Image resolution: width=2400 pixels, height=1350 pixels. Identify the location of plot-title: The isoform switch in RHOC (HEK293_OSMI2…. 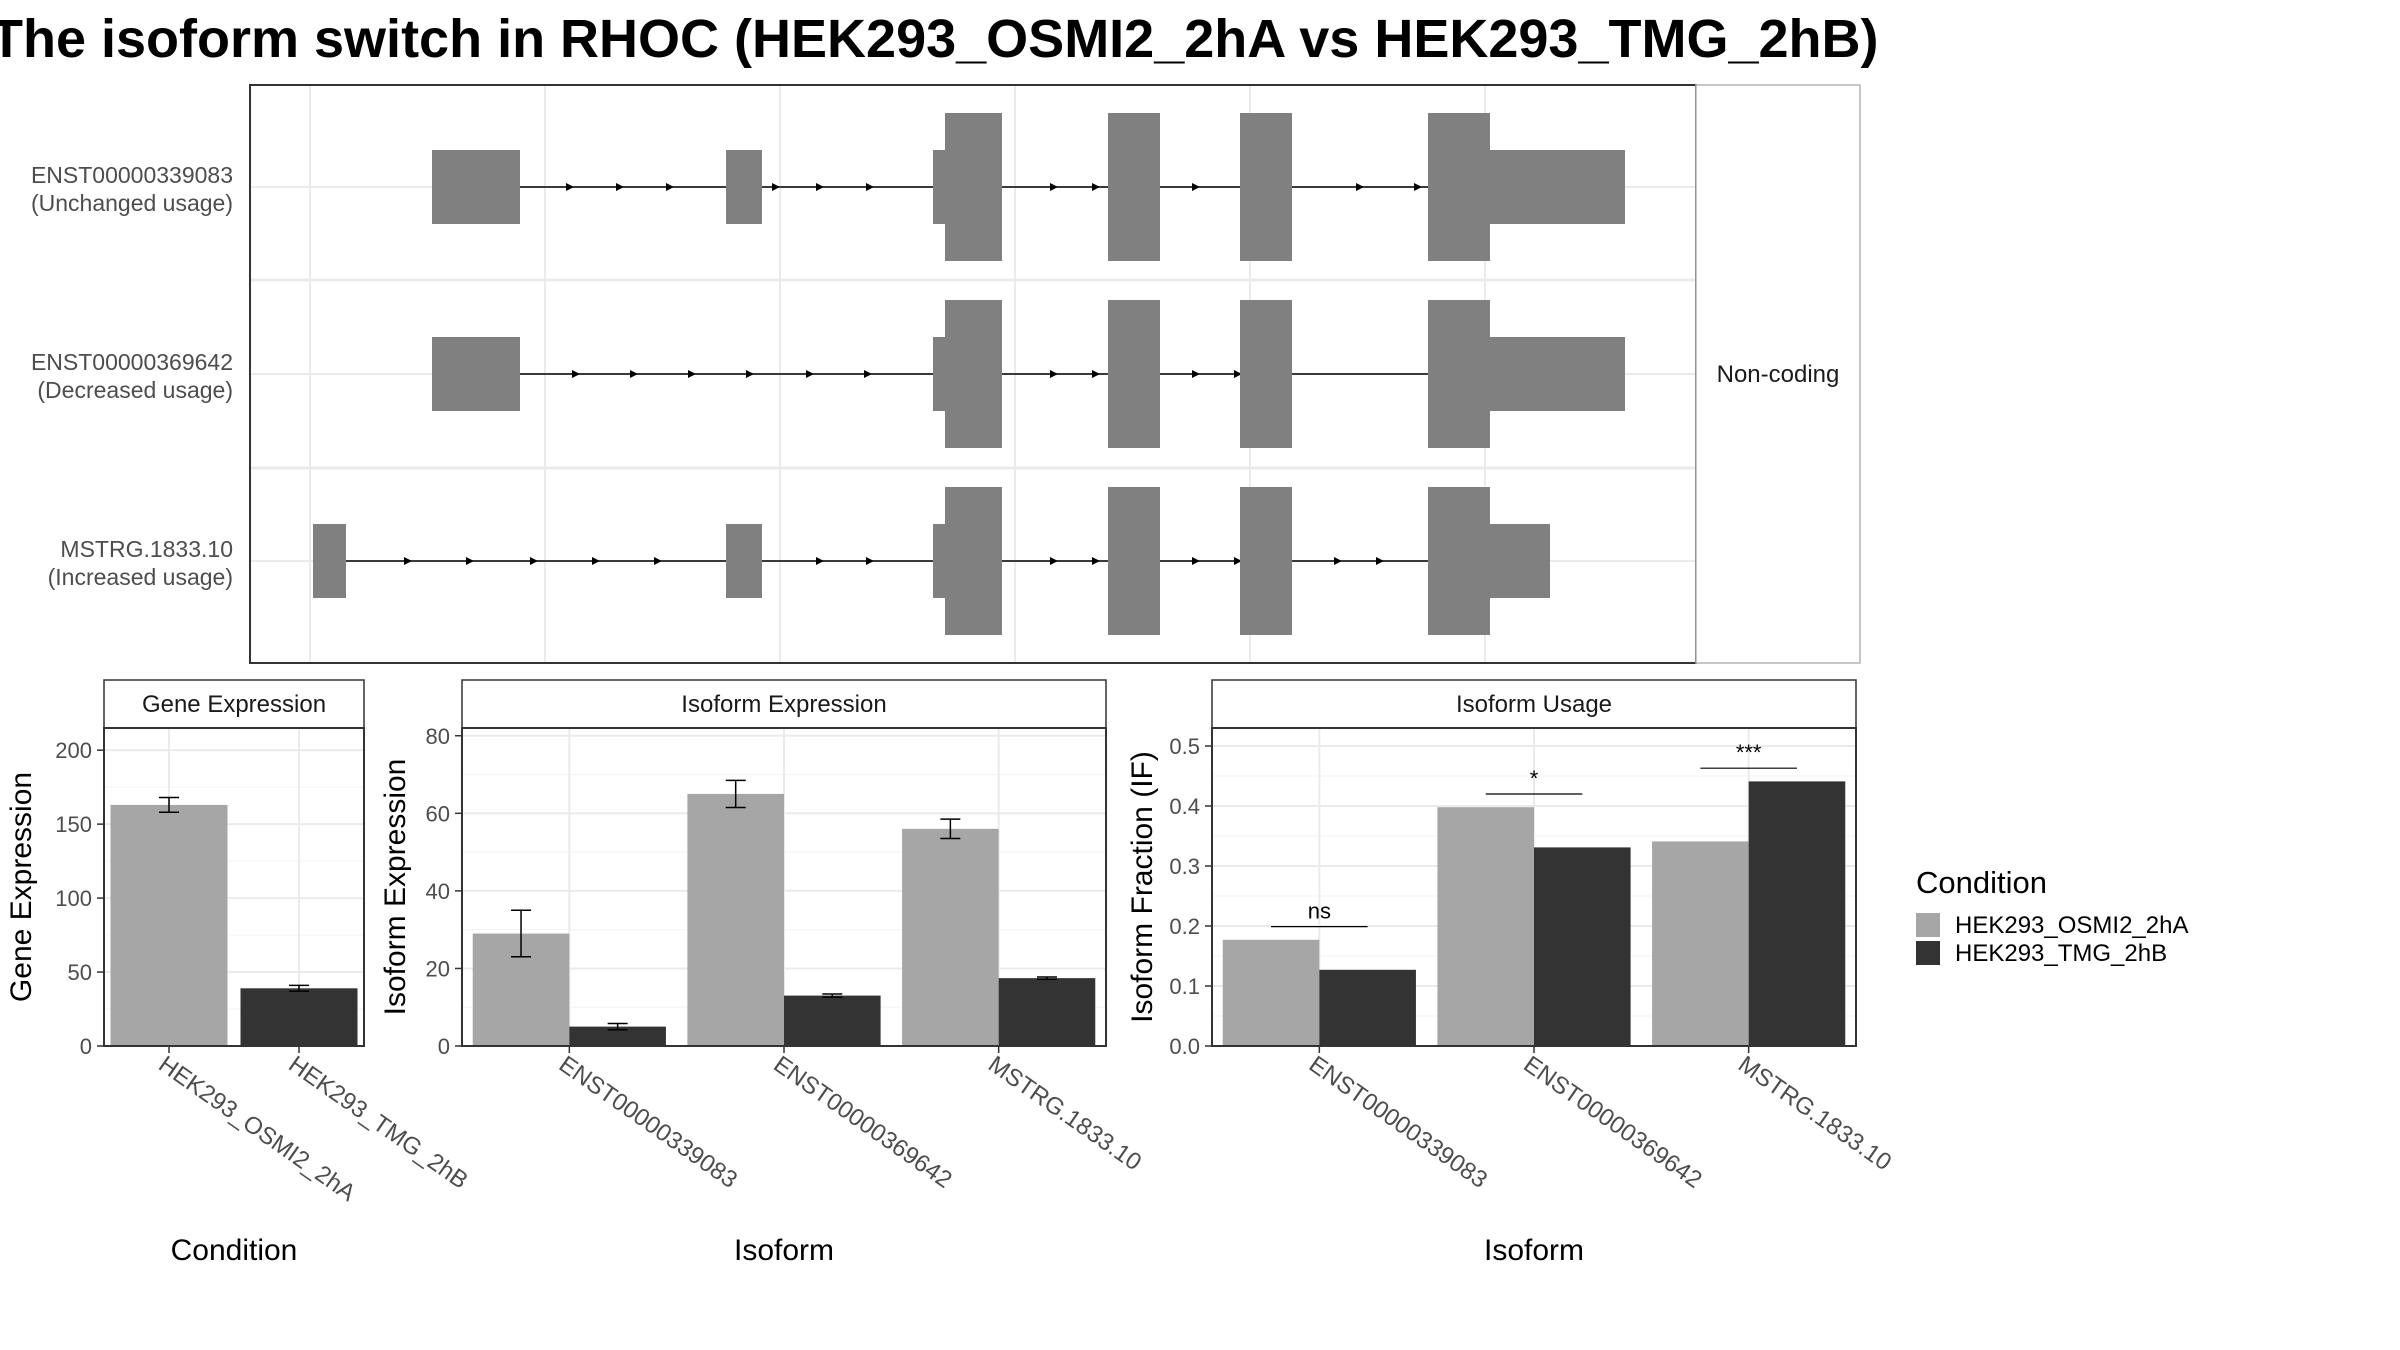
(939, 39).